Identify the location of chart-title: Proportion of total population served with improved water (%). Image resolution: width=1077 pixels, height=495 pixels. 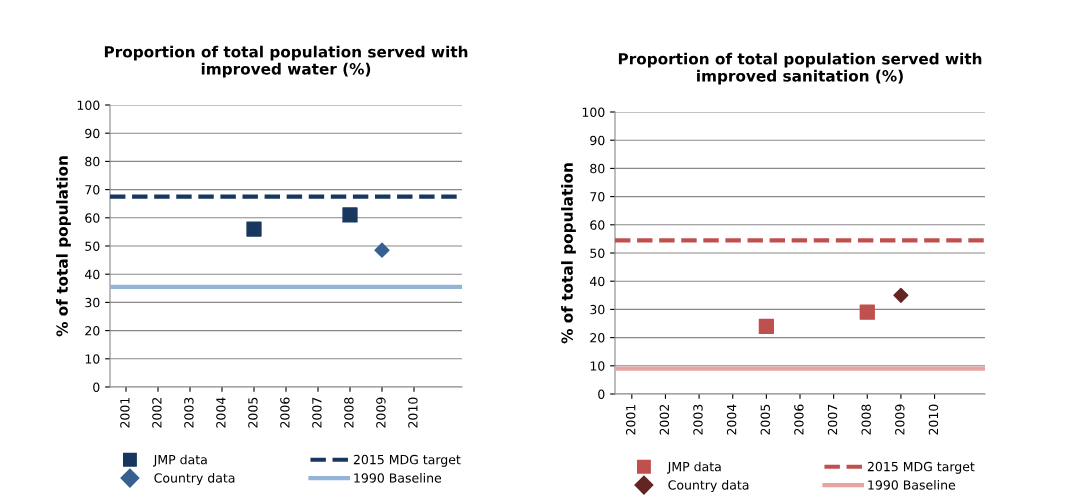
(286, 61).